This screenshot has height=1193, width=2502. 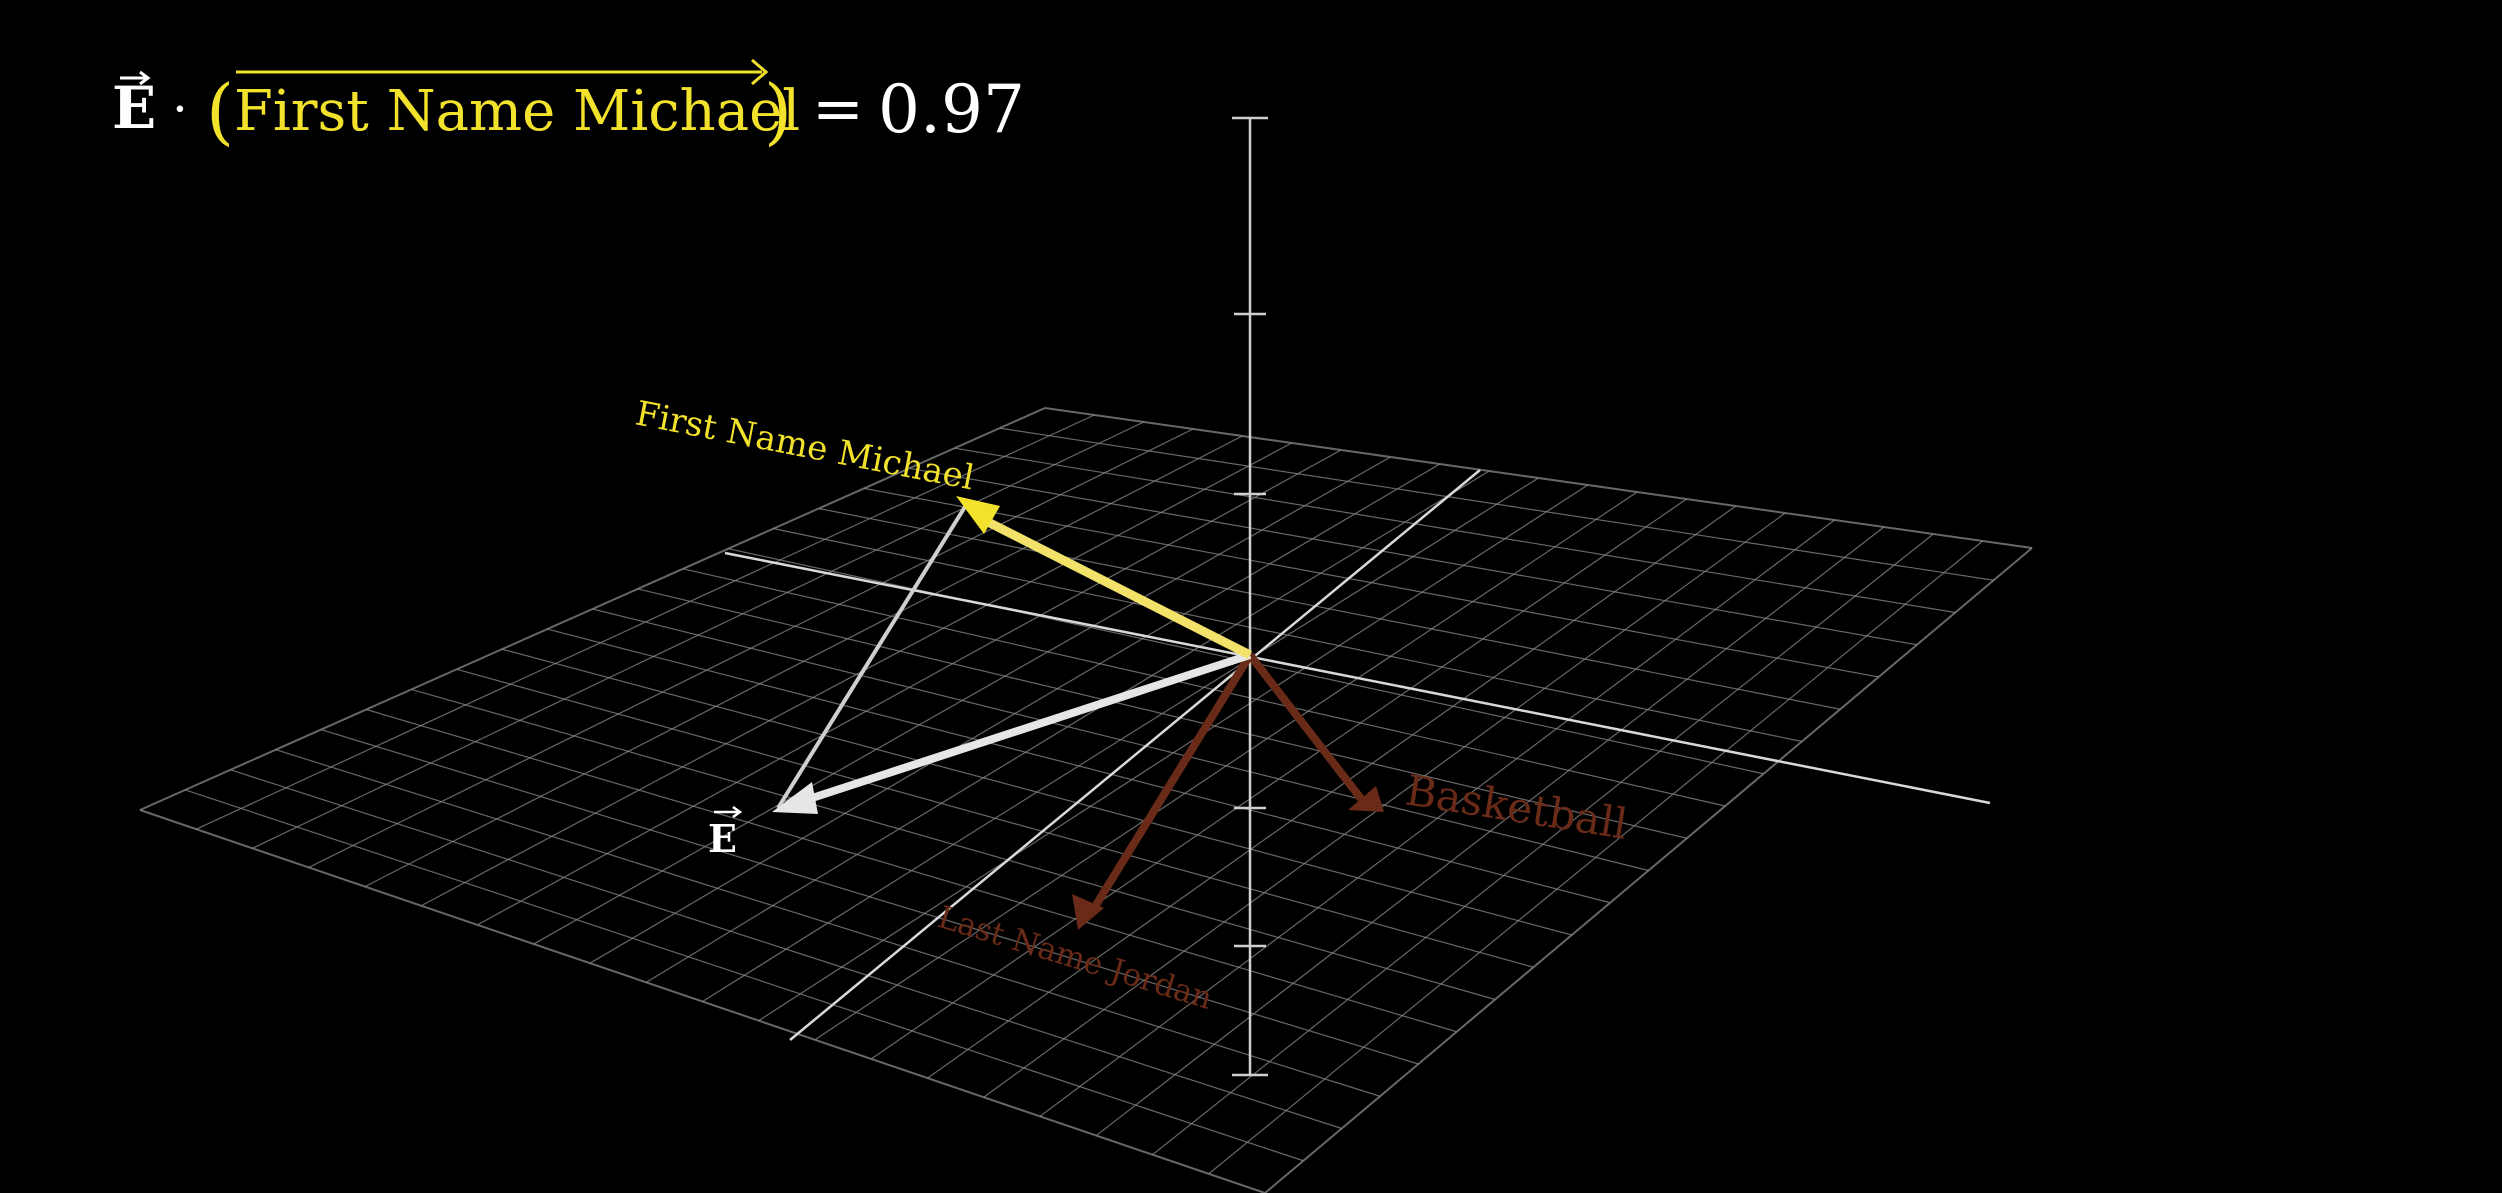 I want to click on z-axis-ticks, so click(x=1250, y=596).